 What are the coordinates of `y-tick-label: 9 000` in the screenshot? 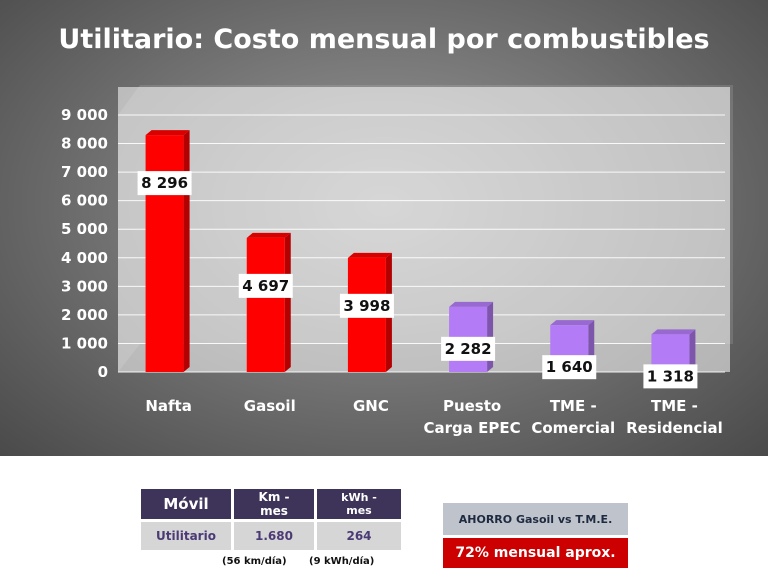 It's located at (84, 115).